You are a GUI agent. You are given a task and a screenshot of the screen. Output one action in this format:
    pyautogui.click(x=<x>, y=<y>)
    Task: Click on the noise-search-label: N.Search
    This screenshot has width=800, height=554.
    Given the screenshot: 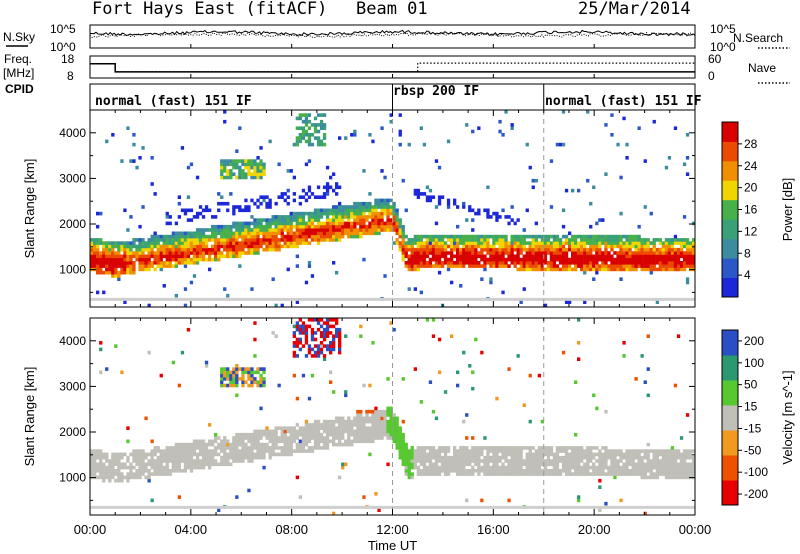 What is the action you would take?
    pyautogui.click(x=758, y=38)
    